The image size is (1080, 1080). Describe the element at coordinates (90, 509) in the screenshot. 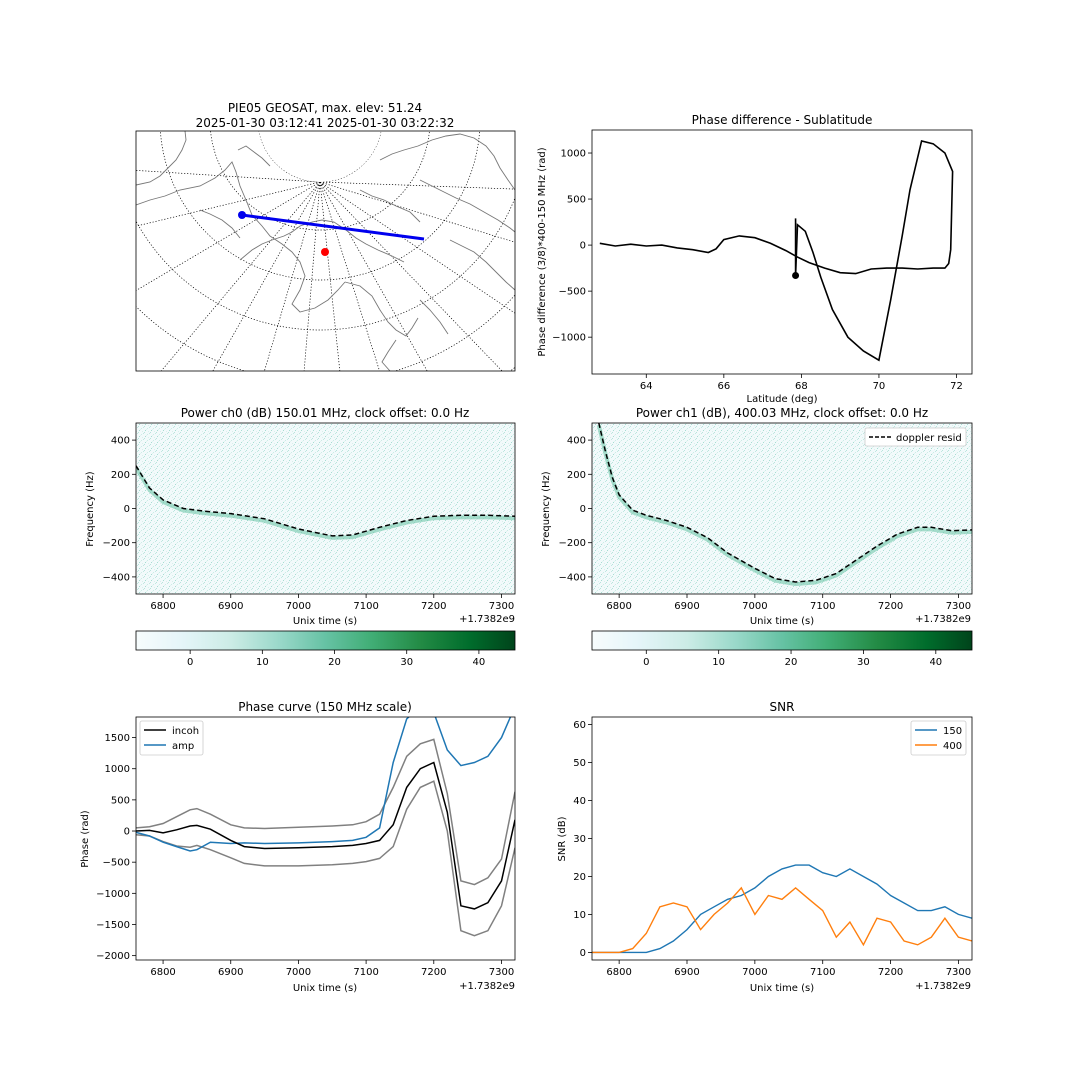

I see `power0-ylabel: Frequency (Hz)` at that location.